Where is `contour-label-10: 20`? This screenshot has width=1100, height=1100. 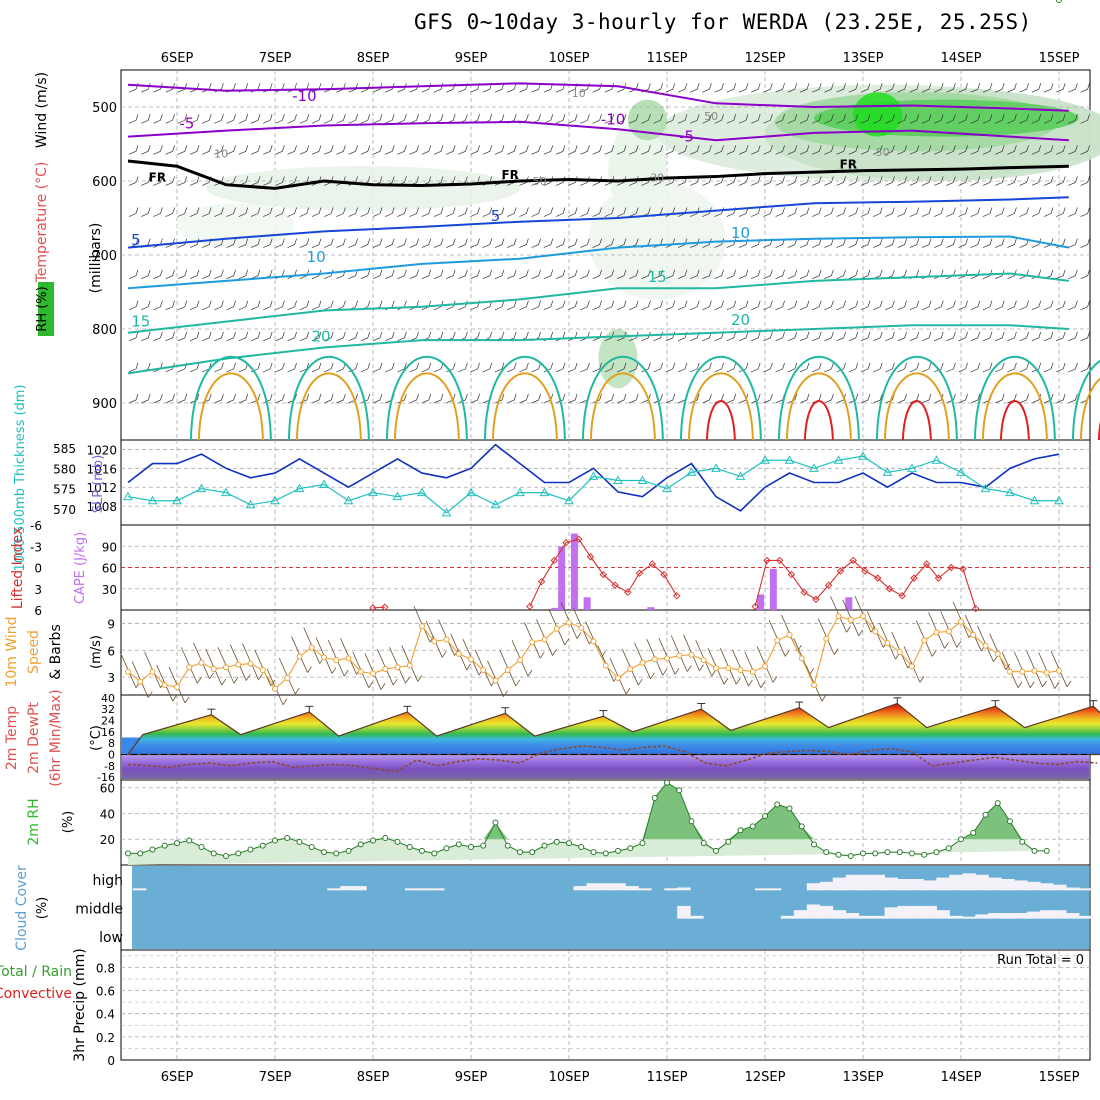 contour-label-10: 20 is located at coordinates (321, 336).